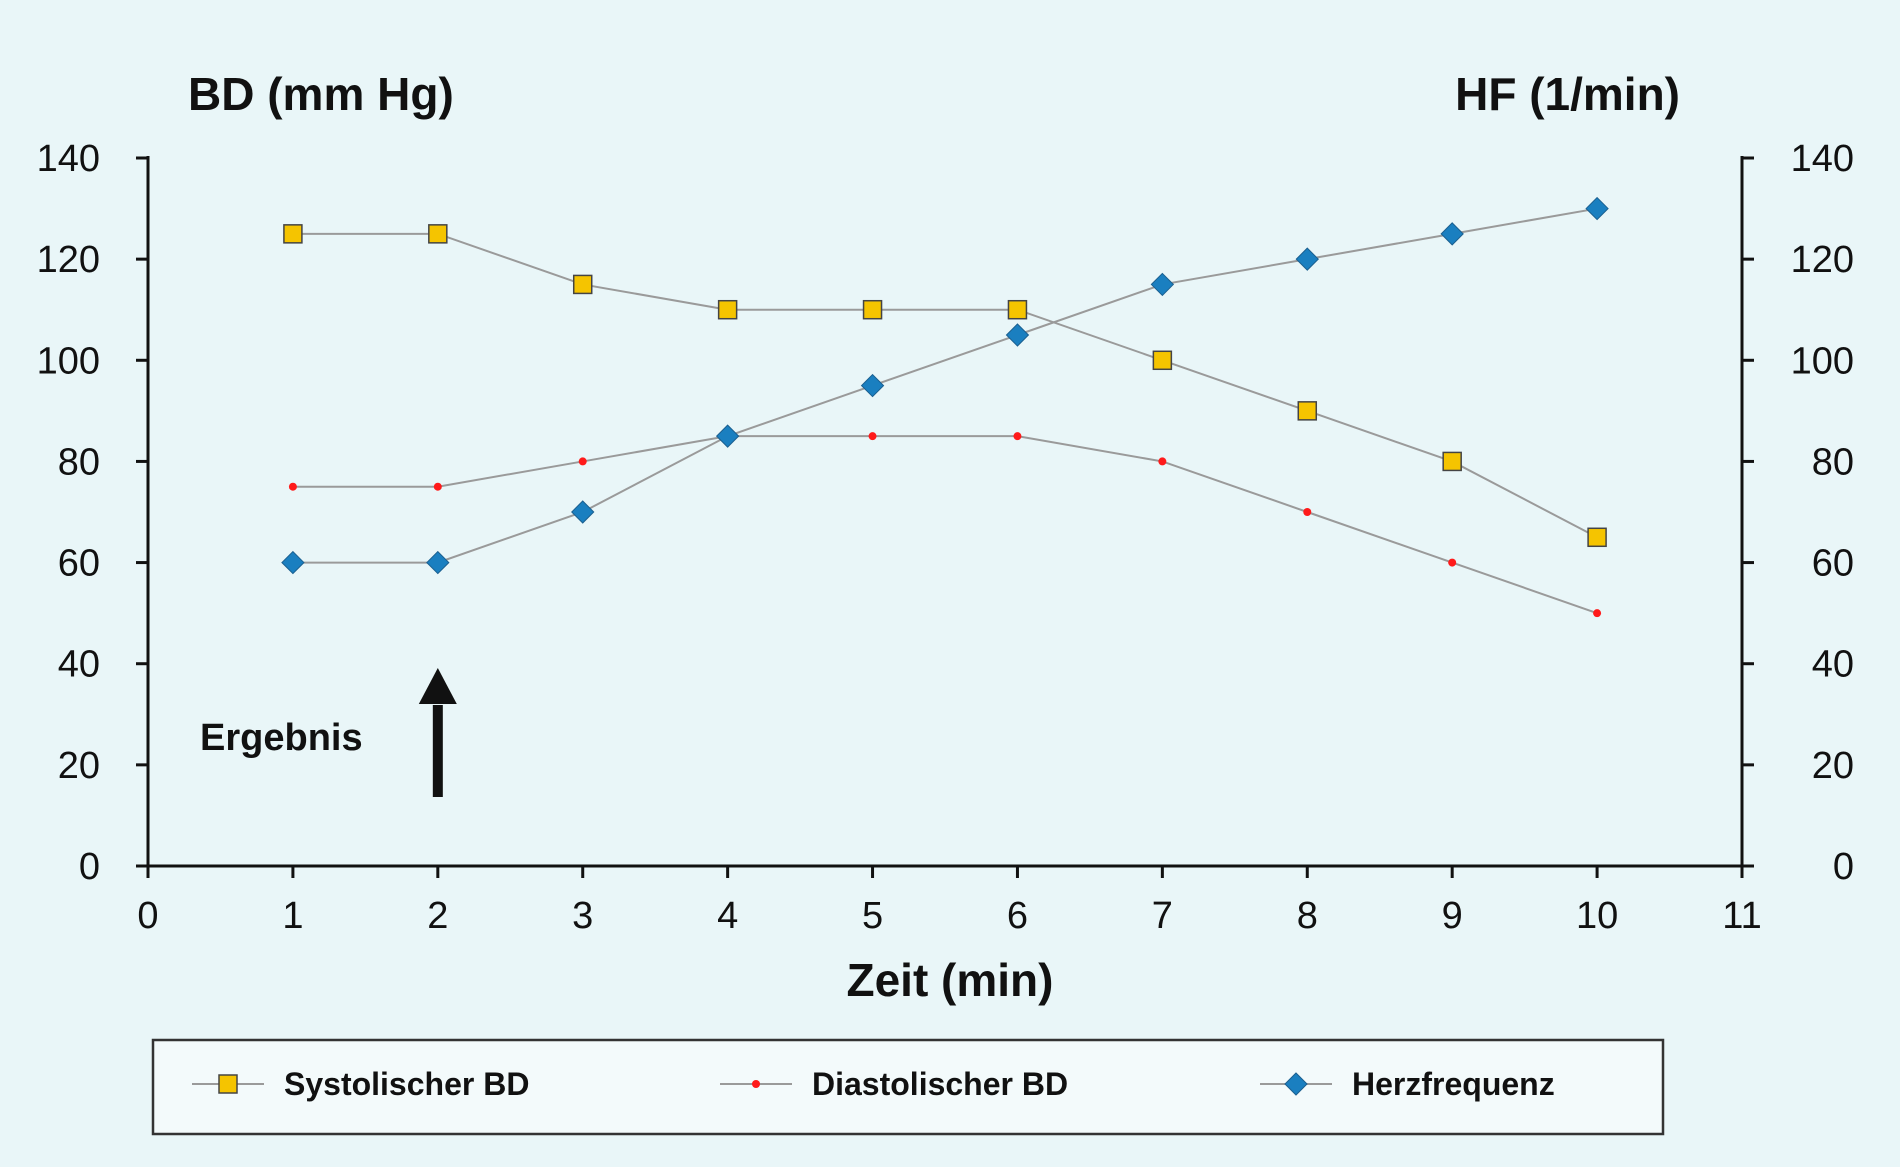  What do you see at coordinates (1833, 665) in the screenshot?
I see `y-tick-label-right: 40` at bounding box center [1833, 665].